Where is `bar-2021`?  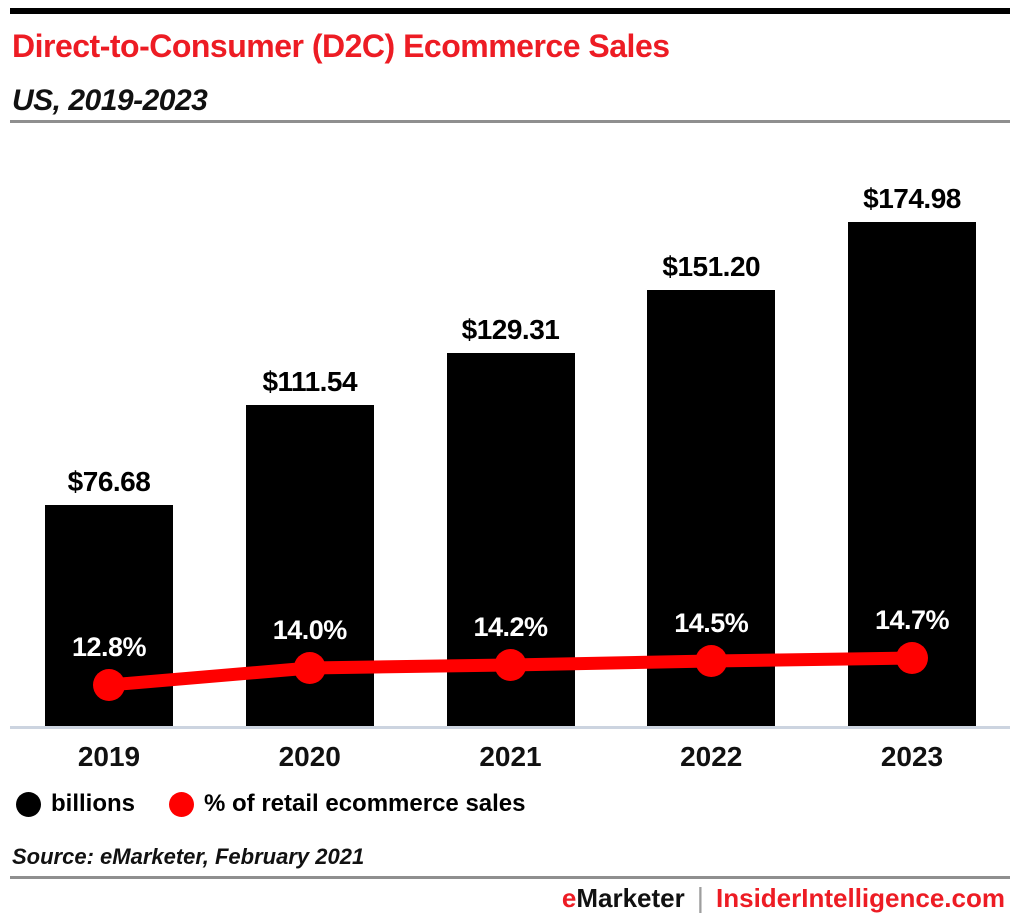
bar-2021 is located at coordinates (511, 539).